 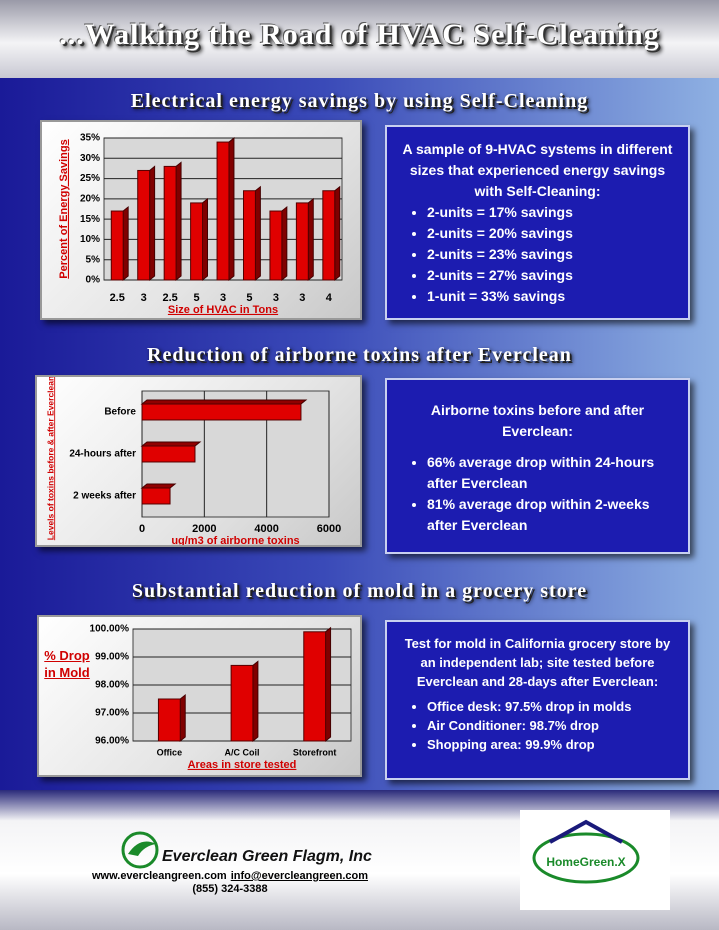 I want to click on bullet-item: Air Conditioner: 98.7% drop, so click(x=550, y=725).